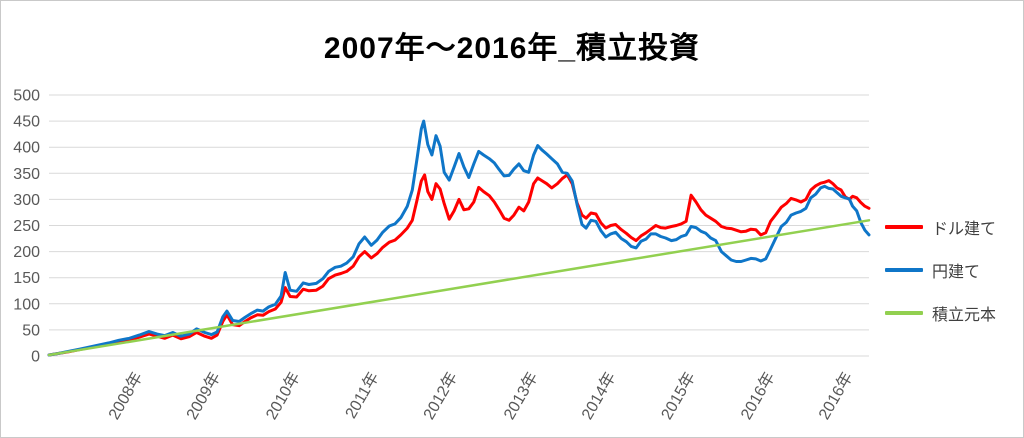 The height and width of the screenshot is (438, 1024). I want to click on legend-item-principal: 積立元本, so click(940, 313).